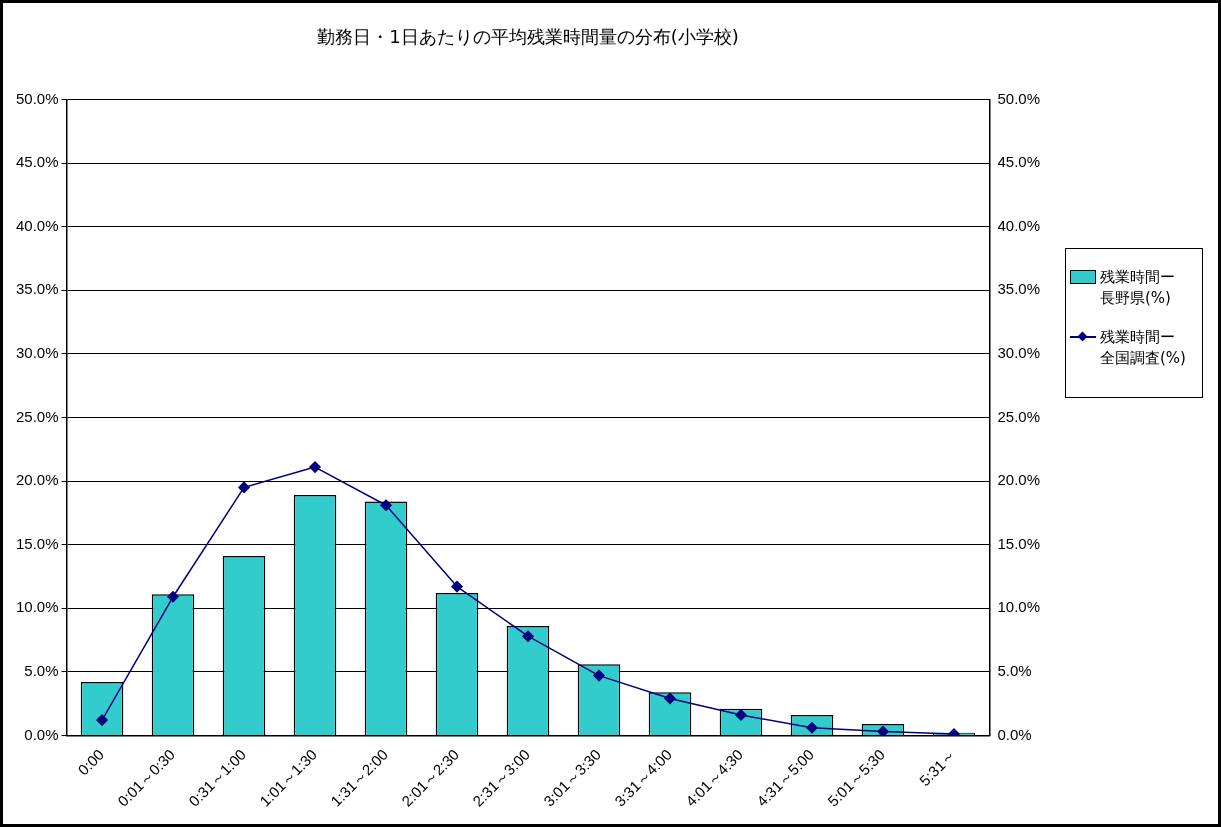 This screenshot has height=827, width=1221. I want to click on y-tick-label: 30.0%, so click(37, 353).